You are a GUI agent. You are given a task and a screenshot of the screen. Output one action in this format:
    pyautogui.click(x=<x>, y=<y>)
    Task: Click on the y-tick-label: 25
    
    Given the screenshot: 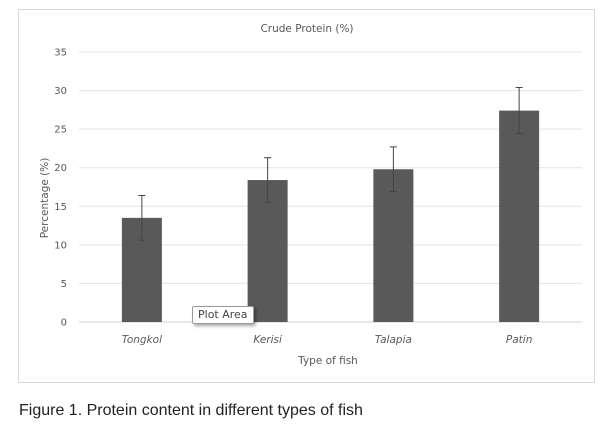 What is the action you would take?
    pyautogui.click(x=60, y=130)
    